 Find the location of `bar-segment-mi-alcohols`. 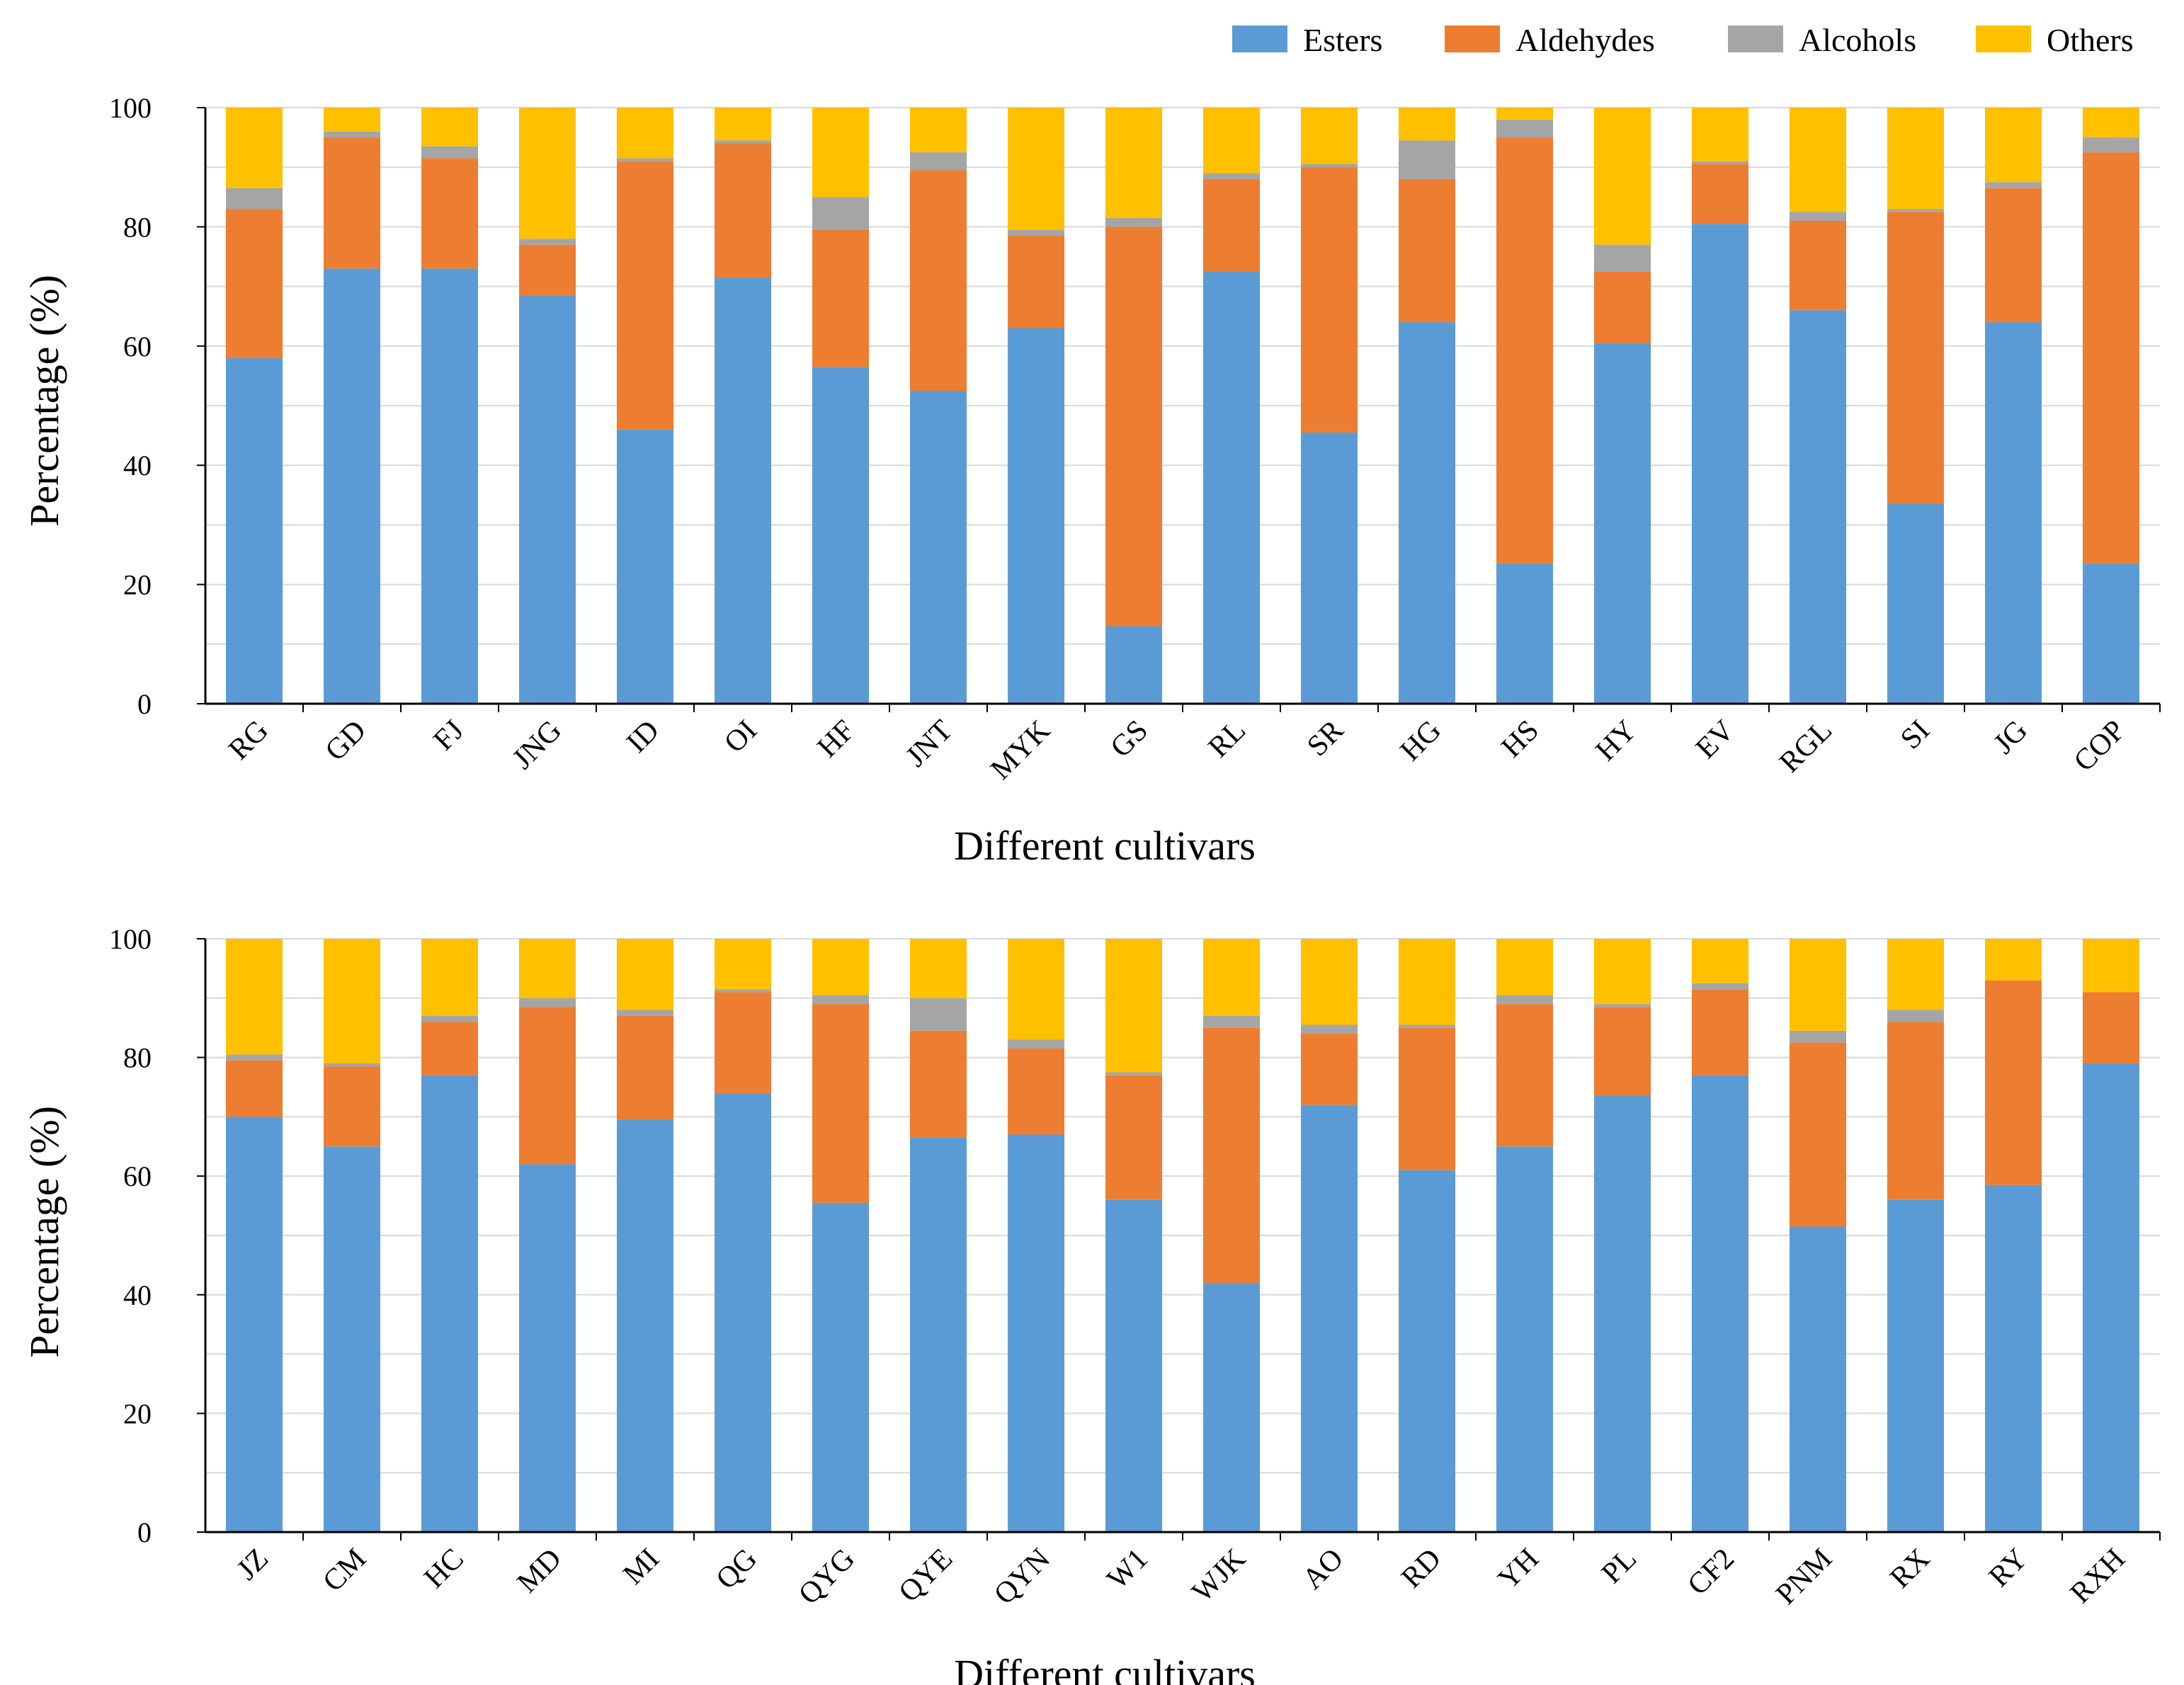

bar-segment-mi-alcohols is located at coordinates (645, 1013).